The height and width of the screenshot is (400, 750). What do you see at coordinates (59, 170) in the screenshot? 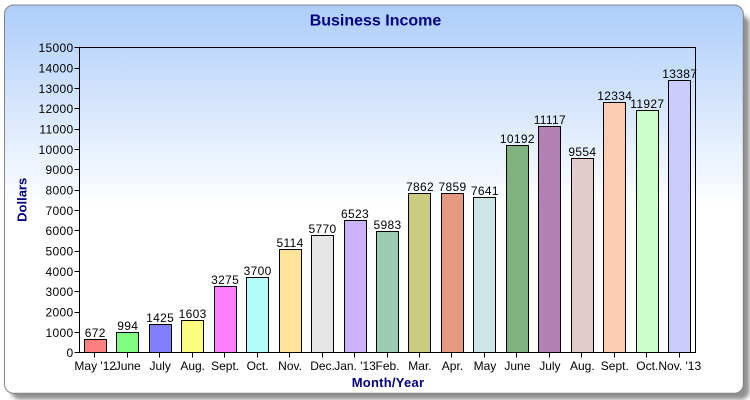
I see `svg-text: 9000` at bounding box center [59, 170].